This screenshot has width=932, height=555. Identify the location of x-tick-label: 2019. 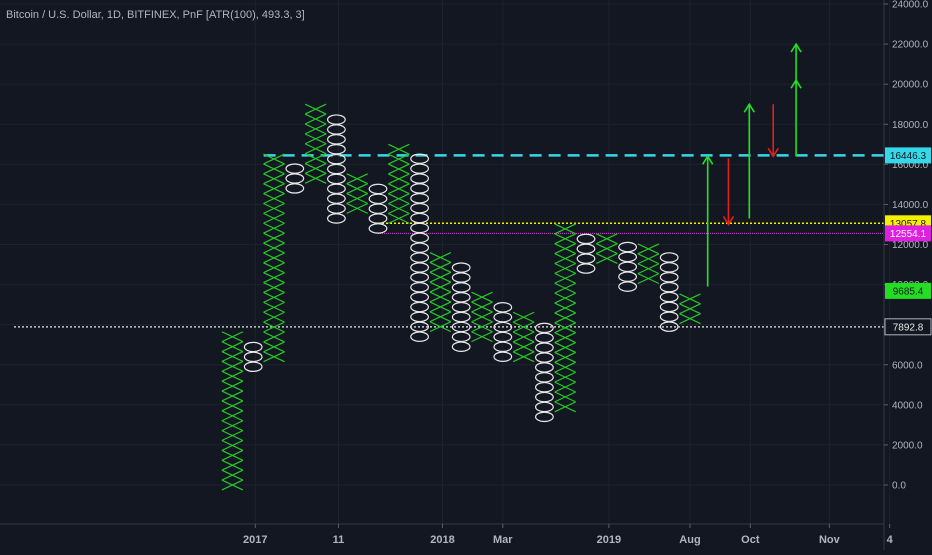
(609, 540).